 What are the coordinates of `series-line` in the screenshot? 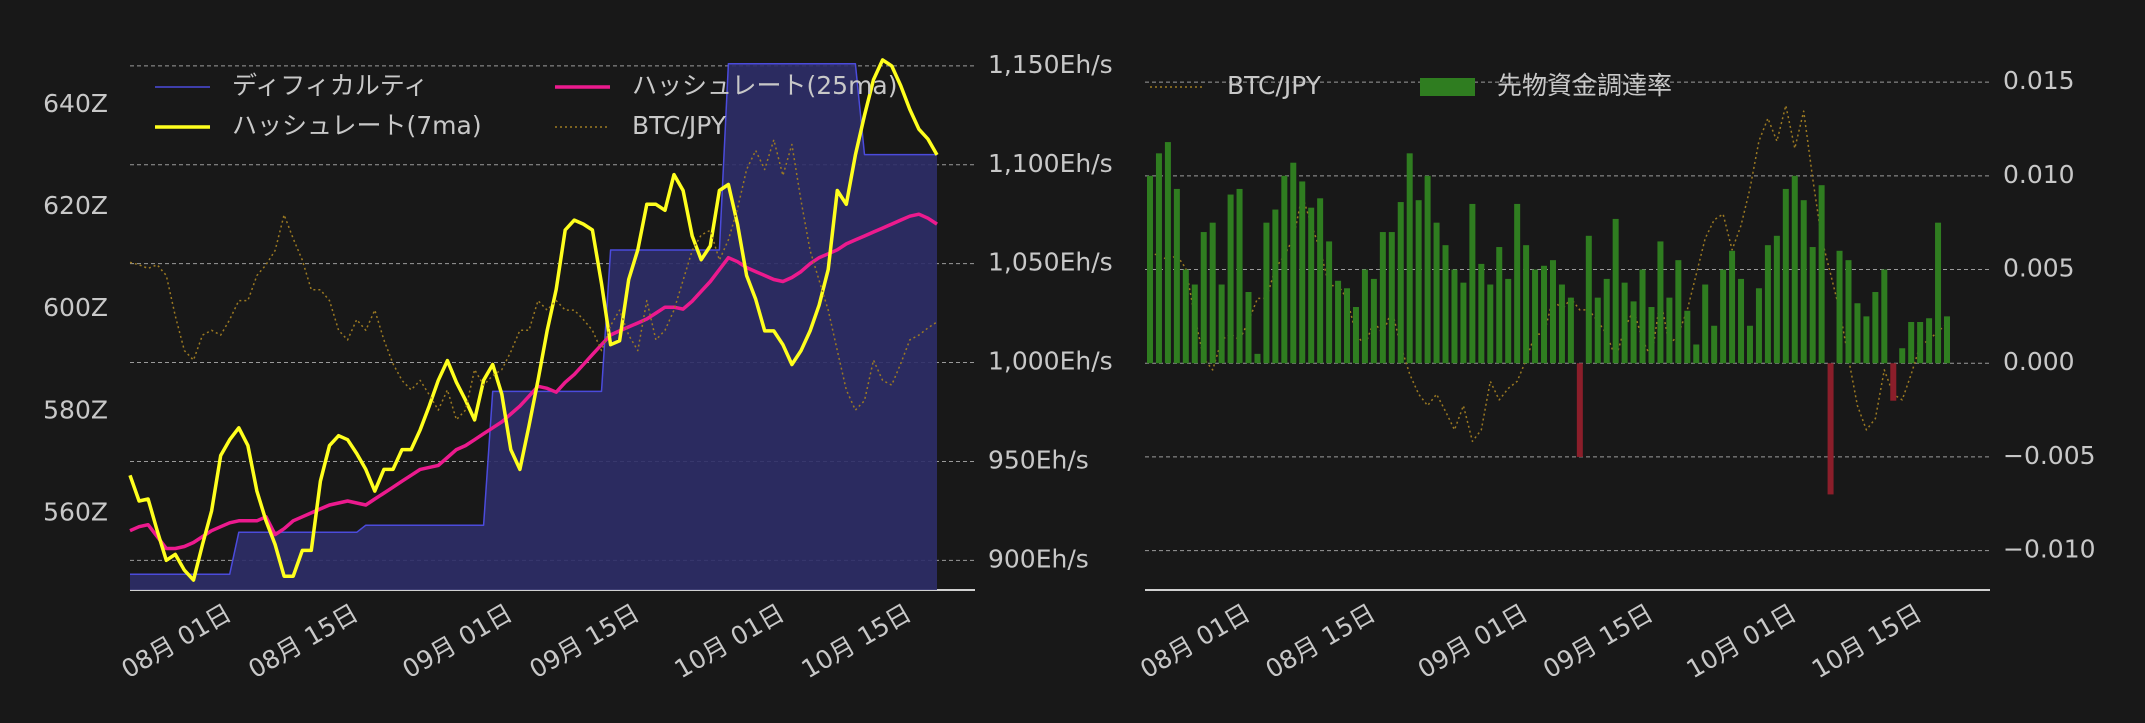 It's located at (533, 280).